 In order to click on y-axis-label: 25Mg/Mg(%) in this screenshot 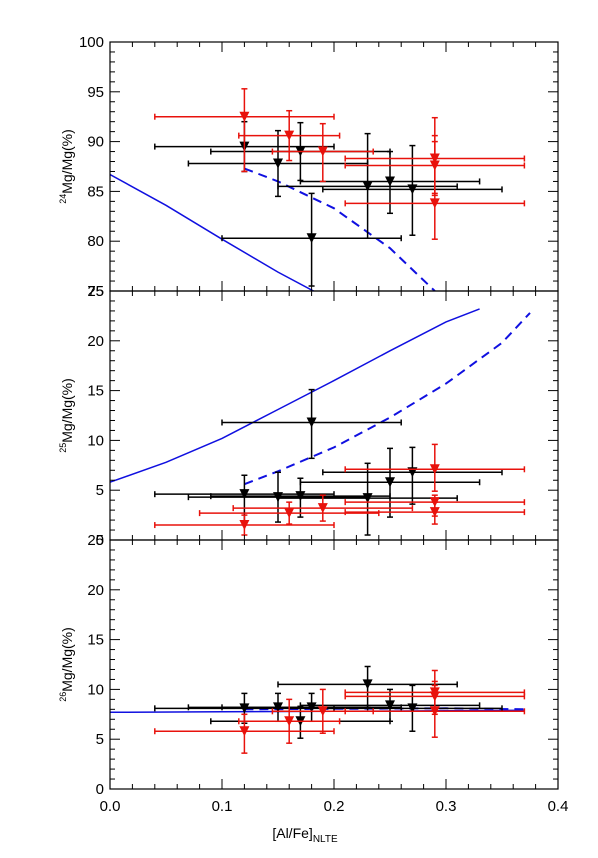, I will do `click(66, 415)`.